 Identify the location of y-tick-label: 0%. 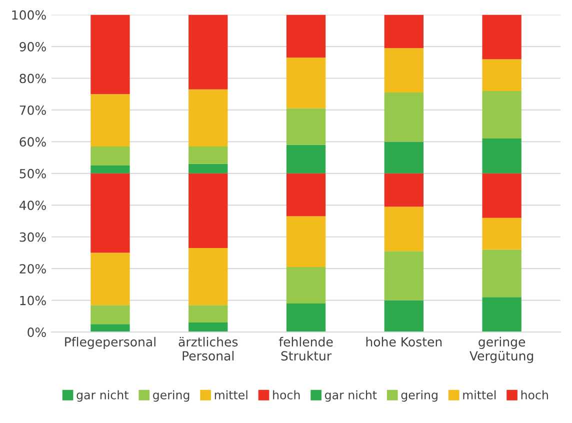
(37, 332).